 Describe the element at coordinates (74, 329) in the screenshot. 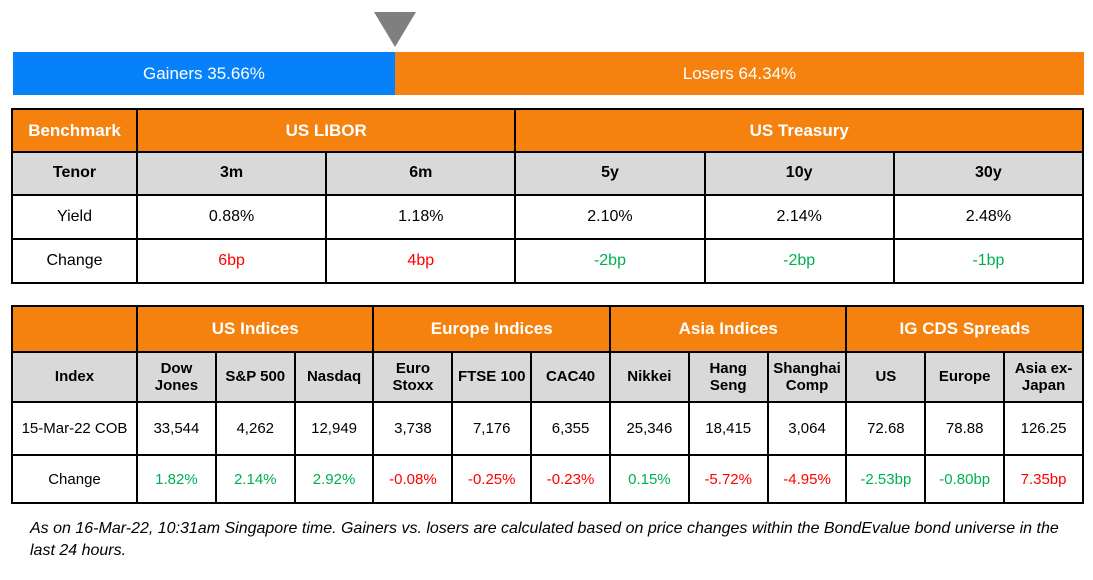

I see `markets-corner-cell` at that location.